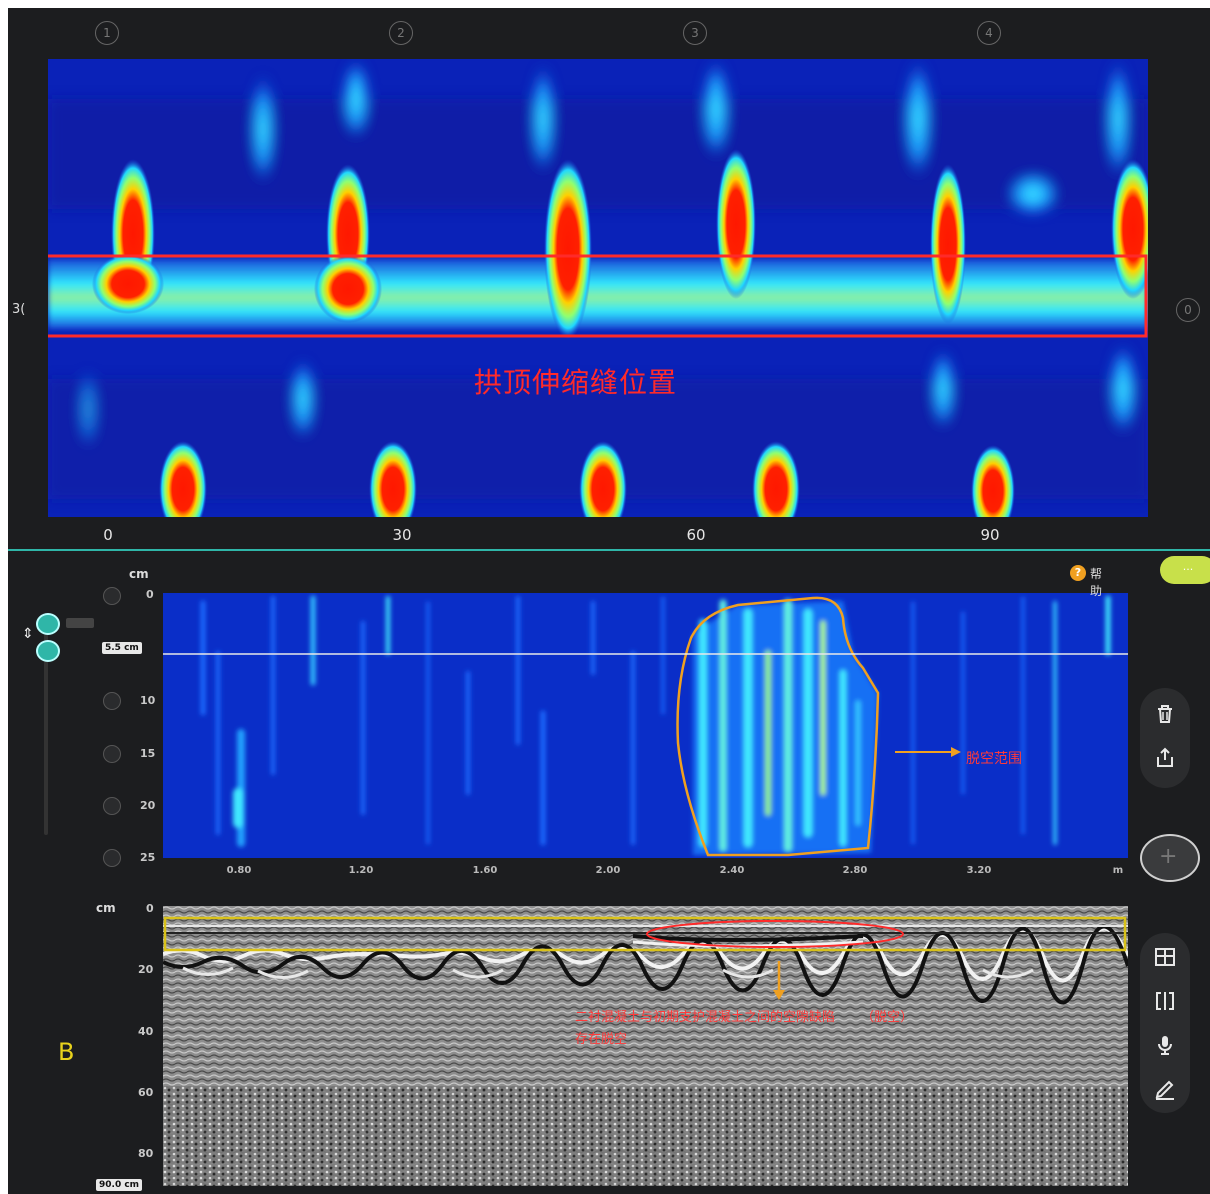 The width and height of the screenshot is (1210, 1194). Describe the element at coordinates (108, 535) in the screenshot. I see `top-x-tick: 0` at that location.